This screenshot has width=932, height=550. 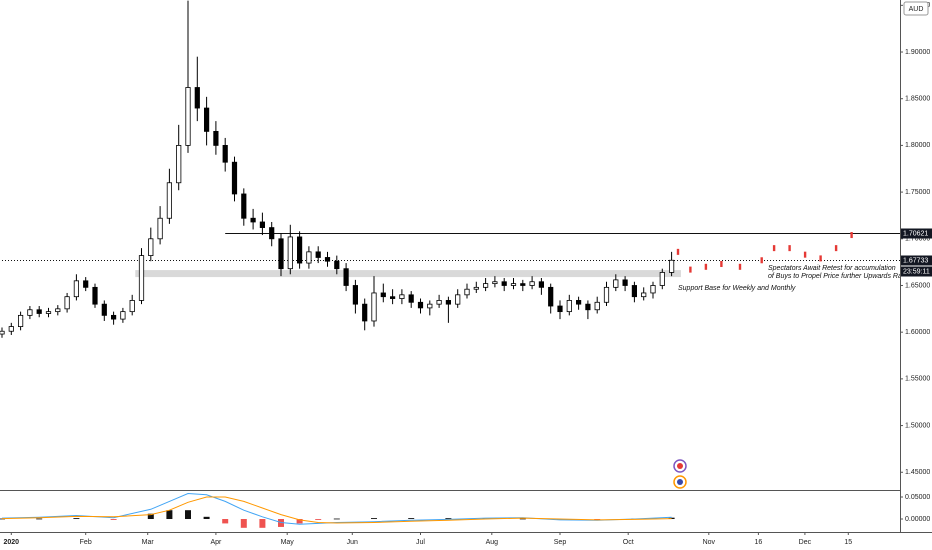 I want to click on x-tick-label: Apr, so click(x=216, y=542).